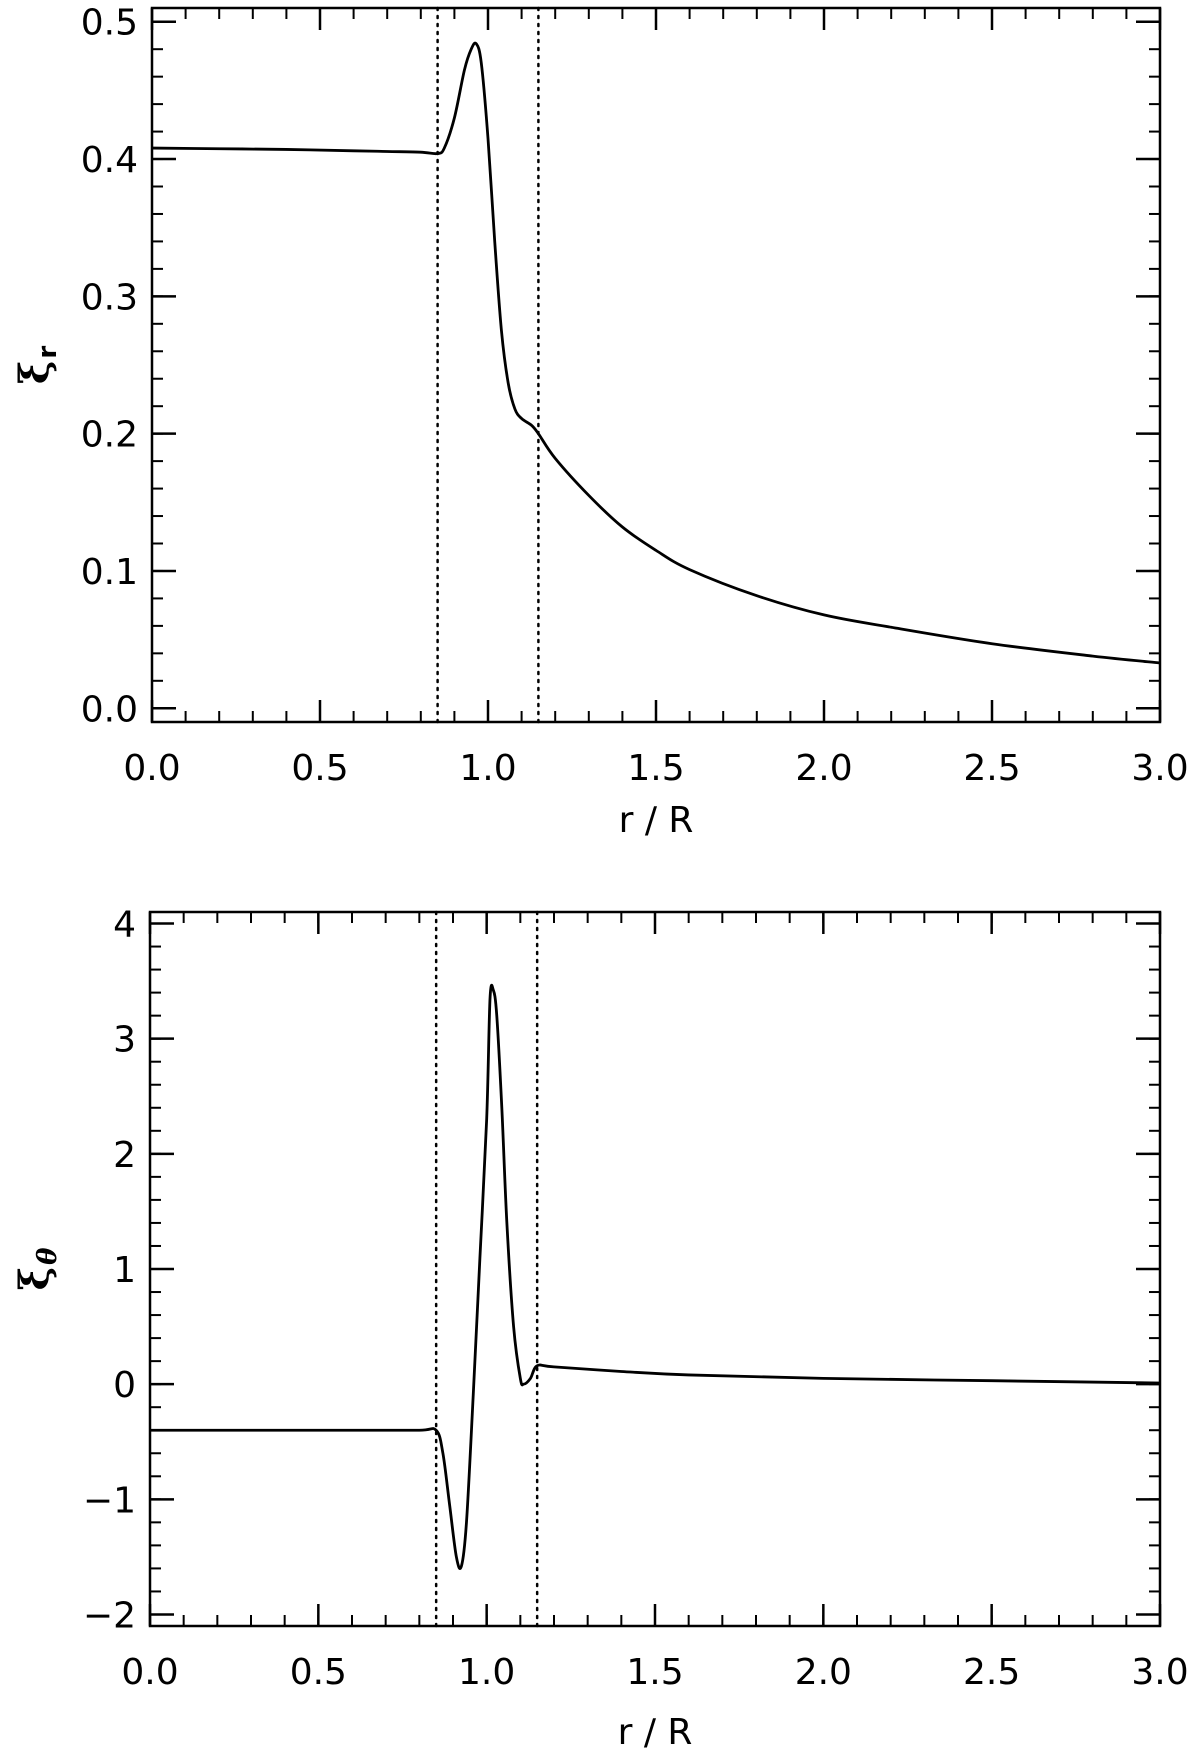 This screenshot has width=1200, height=1760. Describe the element at coordinates (109, 572) in the screenshot. I see `y-tick-label: 0.1` at that location.